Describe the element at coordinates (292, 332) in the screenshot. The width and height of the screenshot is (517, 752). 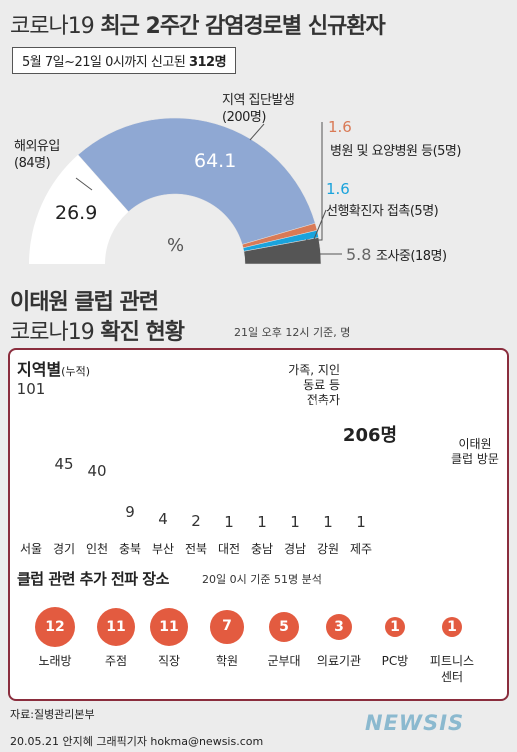
I see `section-asof: 21일 오후 12시 기준, 명` at that location.